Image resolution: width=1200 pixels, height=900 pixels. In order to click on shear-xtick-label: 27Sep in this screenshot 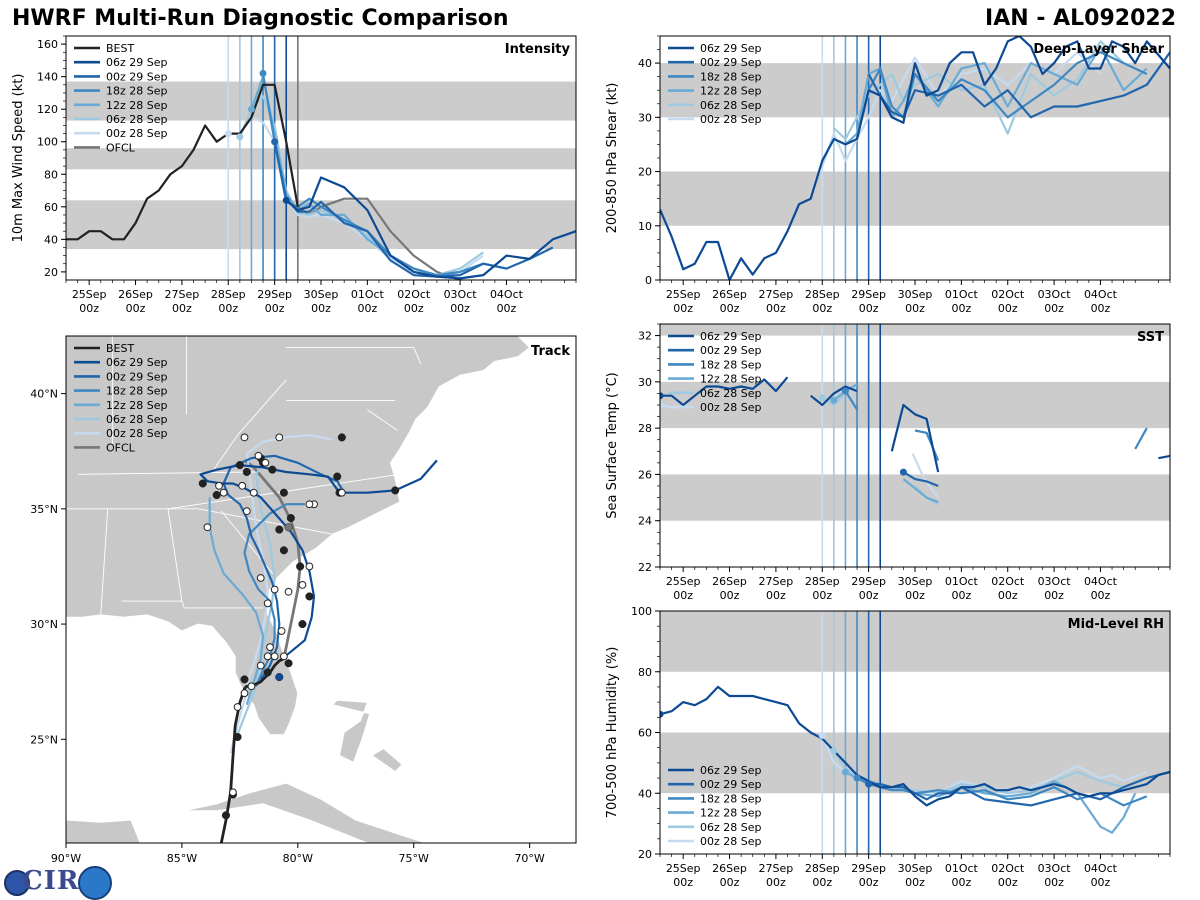, I will do `click(776, 294)`.